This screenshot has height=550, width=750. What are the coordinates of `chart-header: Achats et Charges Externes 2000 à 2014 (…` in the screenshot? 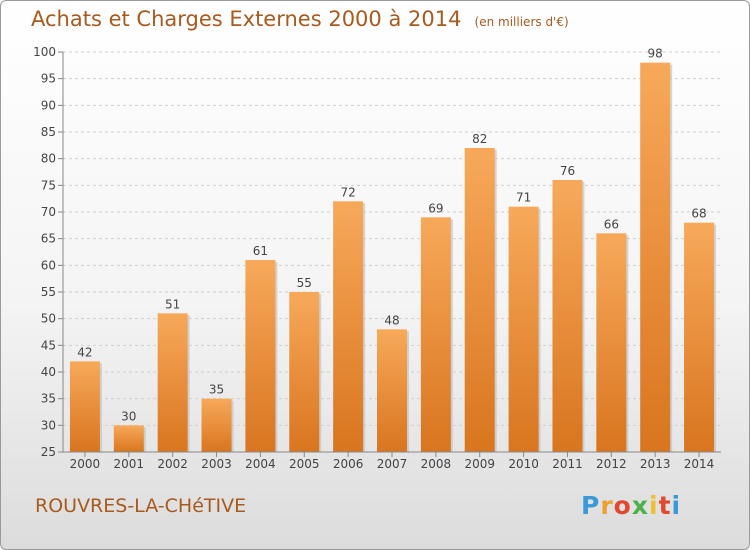 It's located at (300, 19).